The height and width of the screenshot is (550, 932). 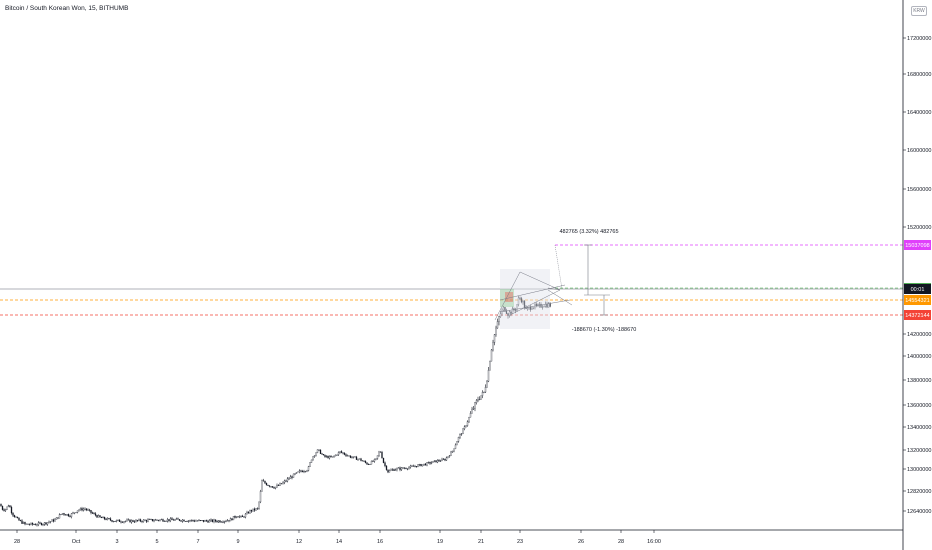 I want to click on horizontal-levels, so click(x=451, y=280).